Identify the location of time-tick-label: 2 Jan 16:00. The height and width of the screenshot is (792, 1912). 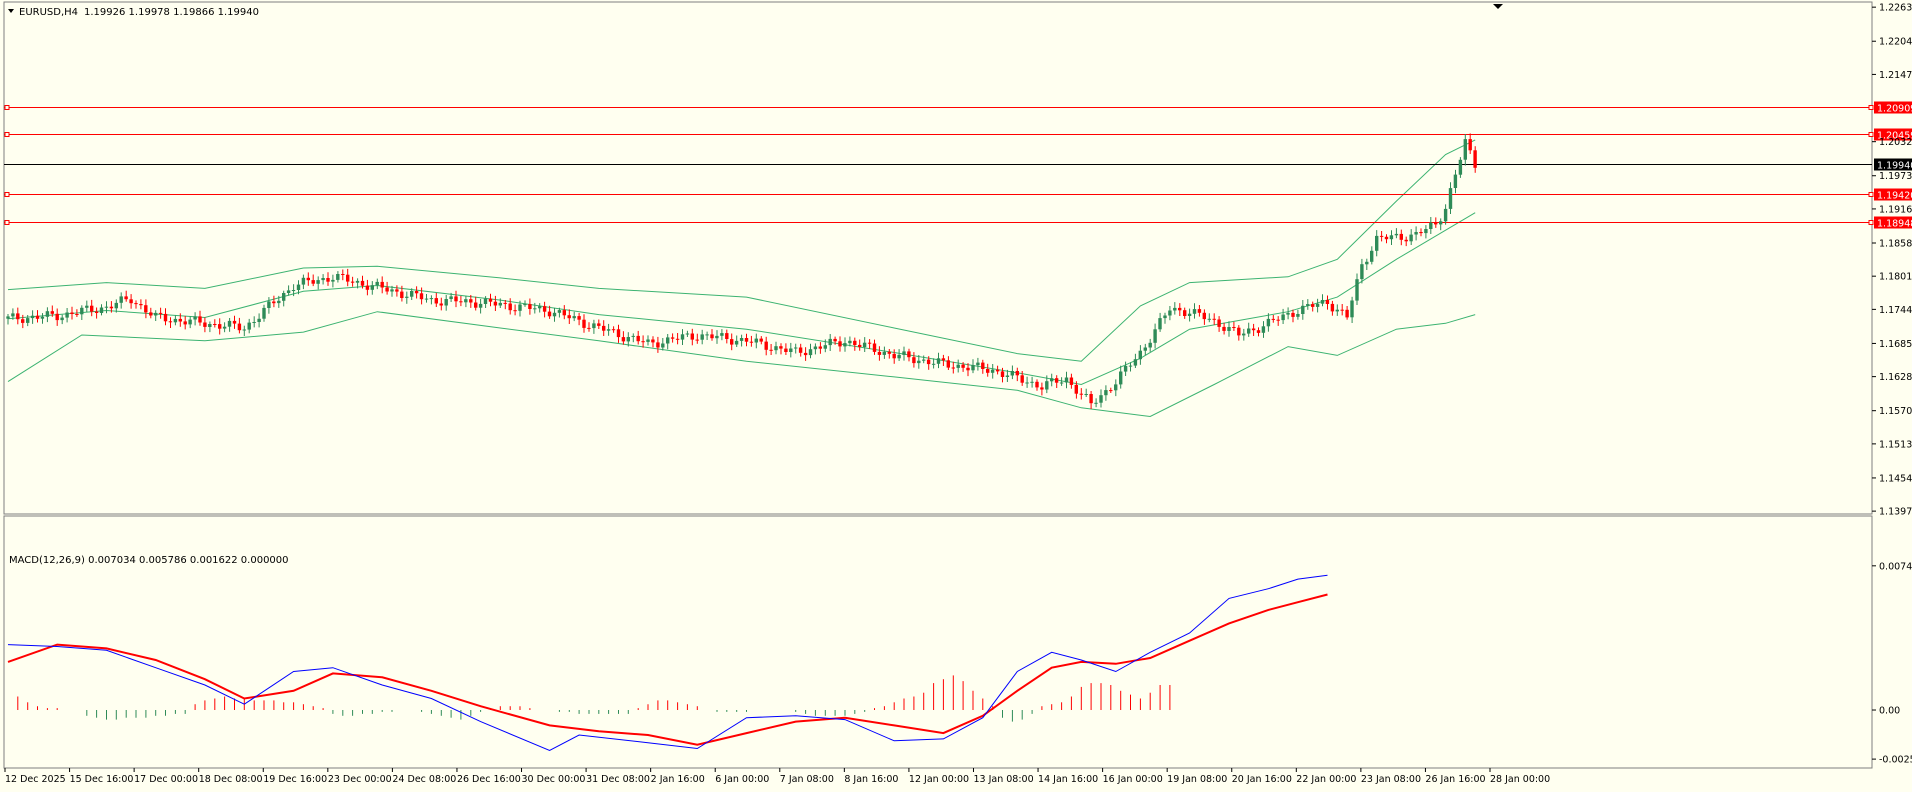
(678, 779).